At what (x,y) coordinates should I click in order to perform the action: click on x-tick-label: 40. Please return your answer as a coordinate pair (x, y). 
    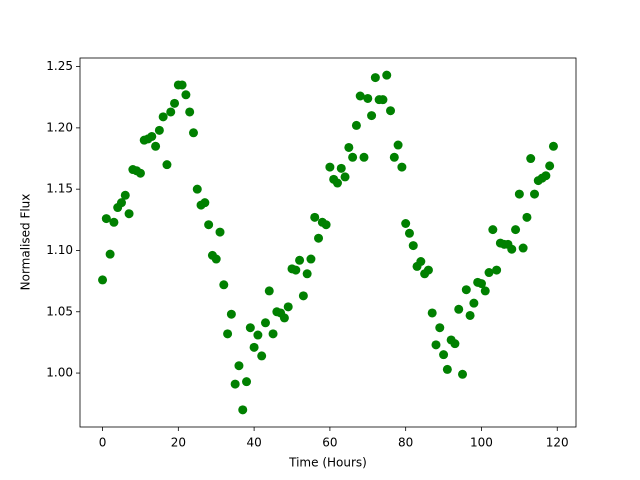
    Looking at the image, I should click on (253, 443).